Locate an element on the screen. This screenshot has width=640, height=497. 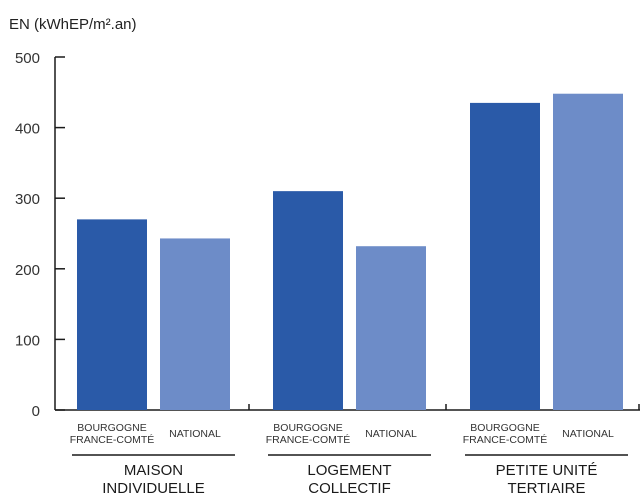
group-label: MAISON is located at coordinates (153, 470).